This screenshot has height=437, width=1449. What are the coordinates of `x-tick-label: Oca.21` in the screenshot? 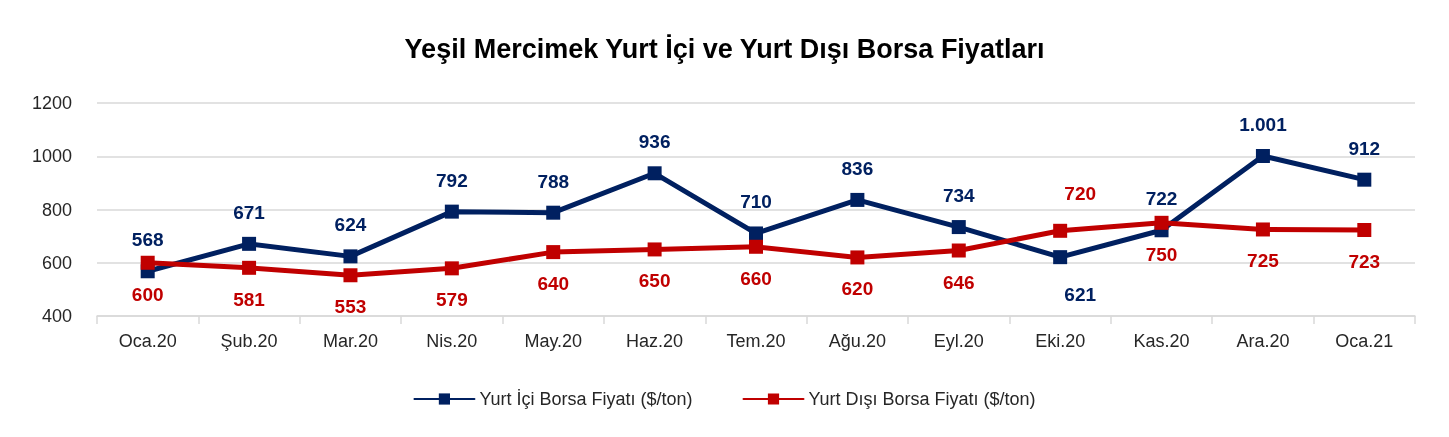 It's located at (1364, 341).